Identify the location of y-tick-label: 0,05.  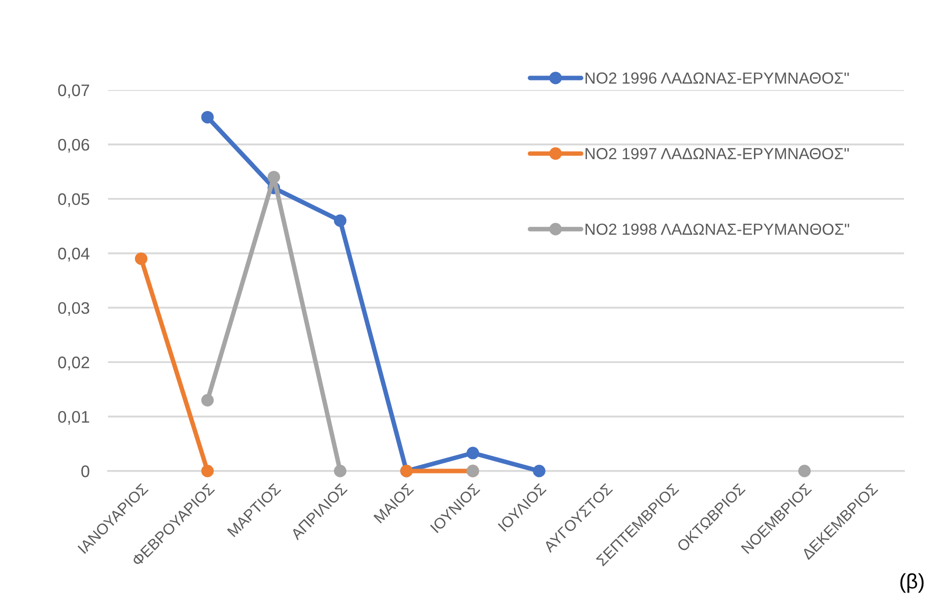
(74, 200).